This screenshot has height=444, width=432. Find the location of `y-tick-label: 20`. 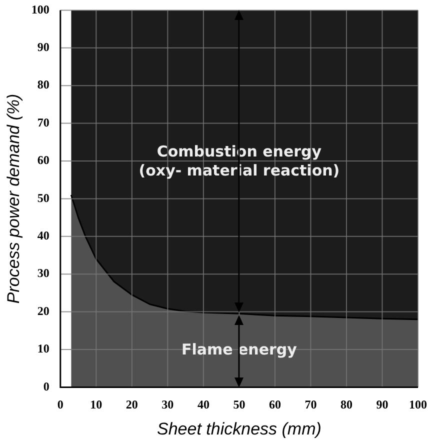

y-tick-label: 20 is located at coordinates (43, 311).